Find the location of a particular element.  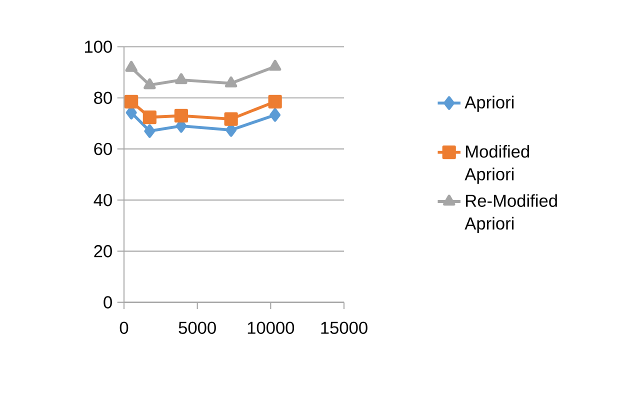

x-tick-label: 5000 is located at coordinates (197, 328).